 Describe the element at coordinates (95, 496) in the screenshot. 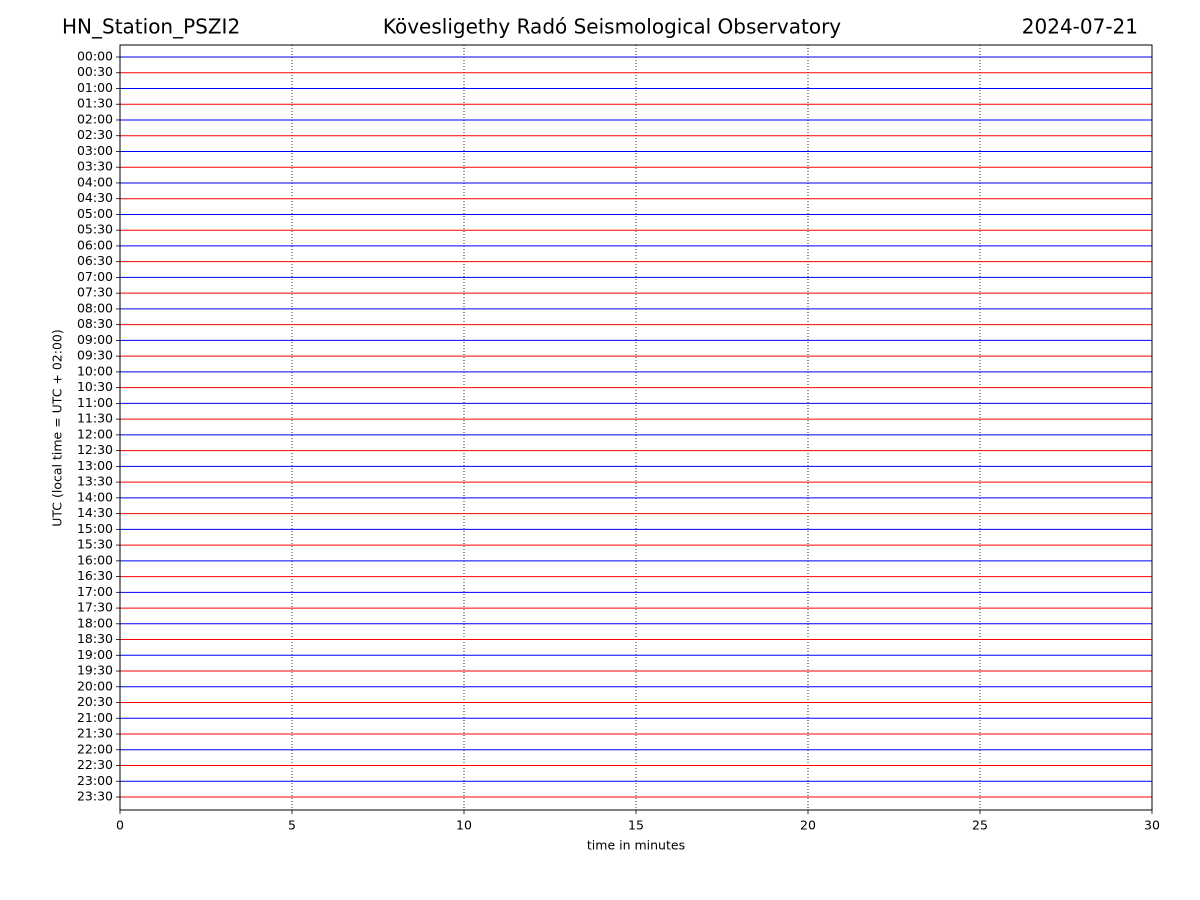

I see `y-tick-label: 14:00` at that location.